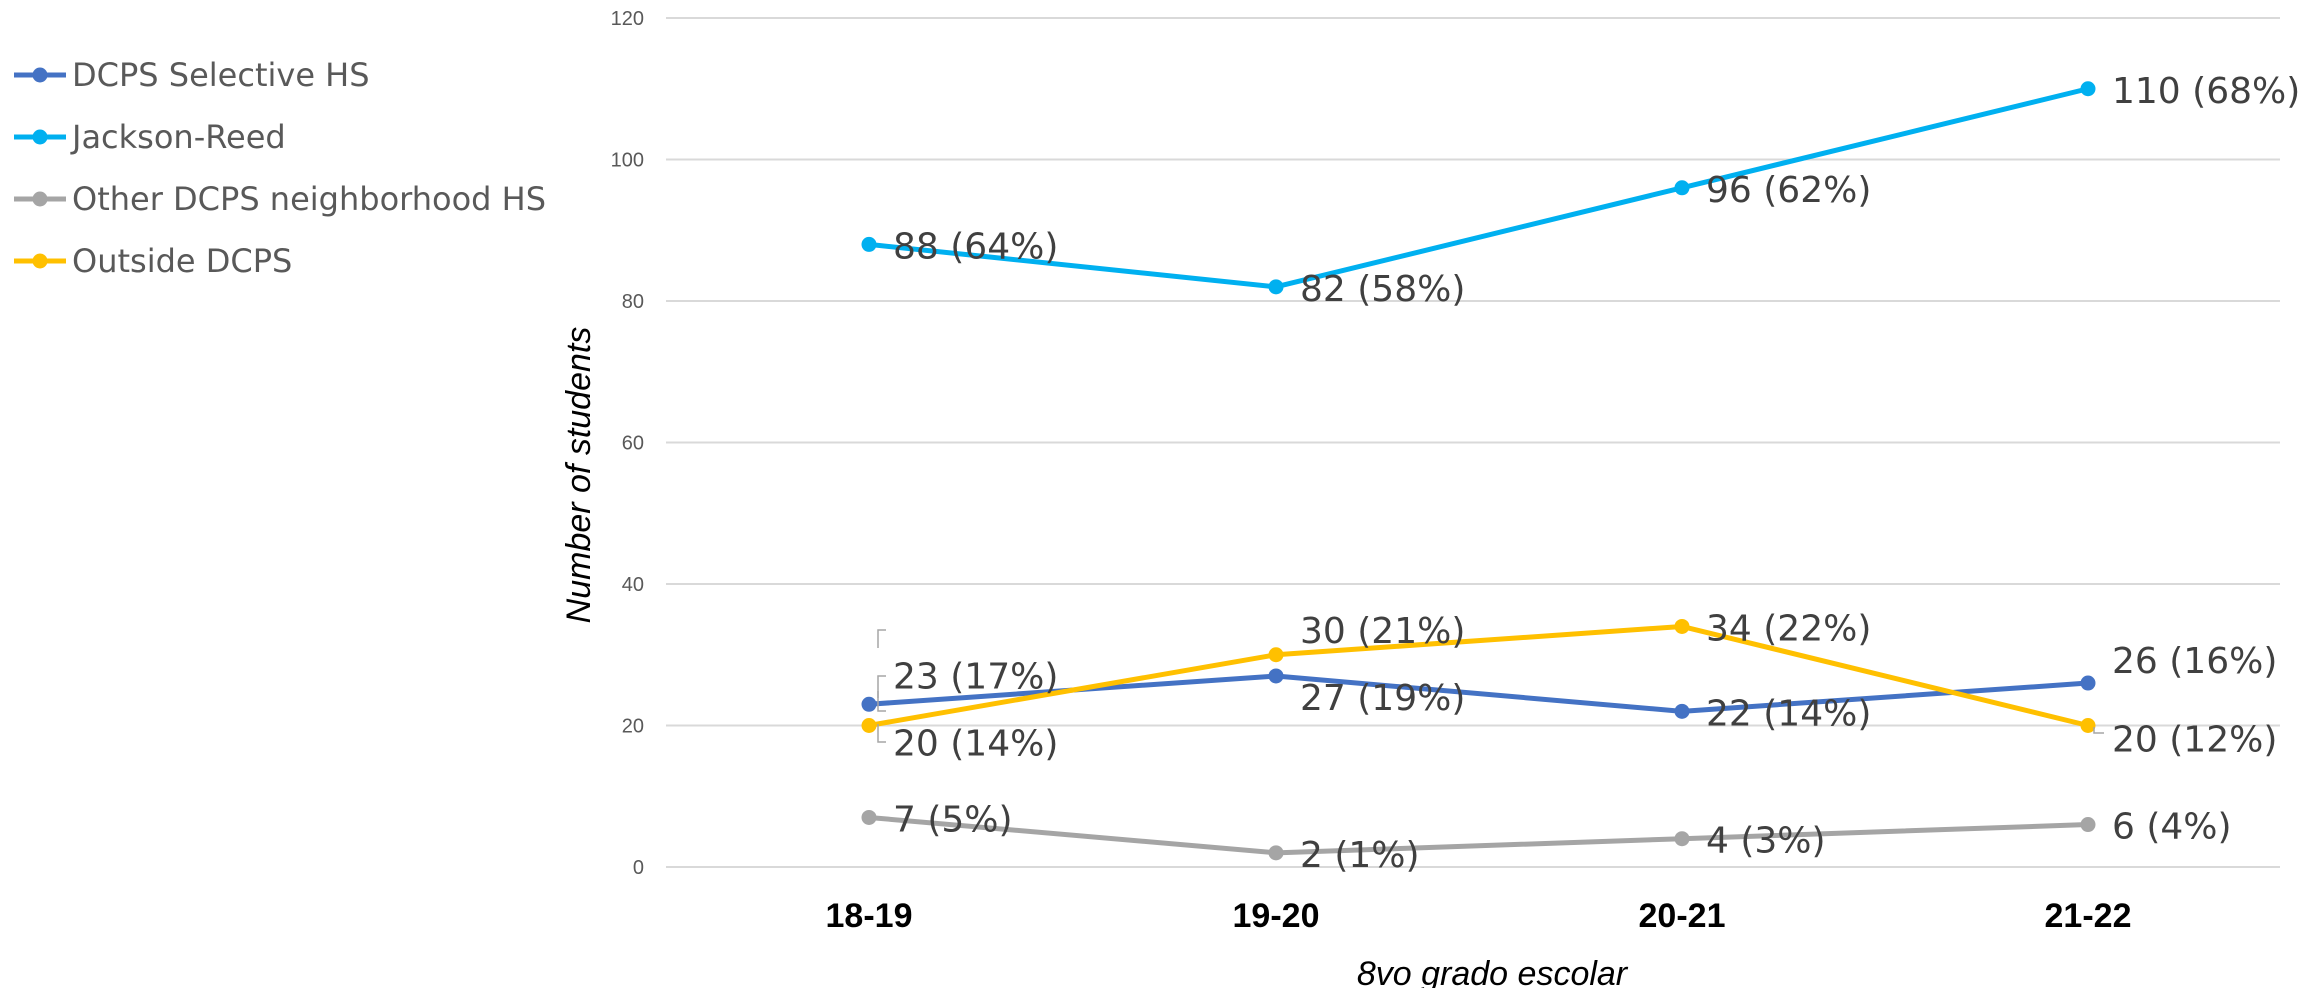 Image resolution: width=2300 pixels, height=988 pixels. Describe the element at coordinates (1682, 916) in the screenshot. I see `x-tick-label: 20-21` at that location.